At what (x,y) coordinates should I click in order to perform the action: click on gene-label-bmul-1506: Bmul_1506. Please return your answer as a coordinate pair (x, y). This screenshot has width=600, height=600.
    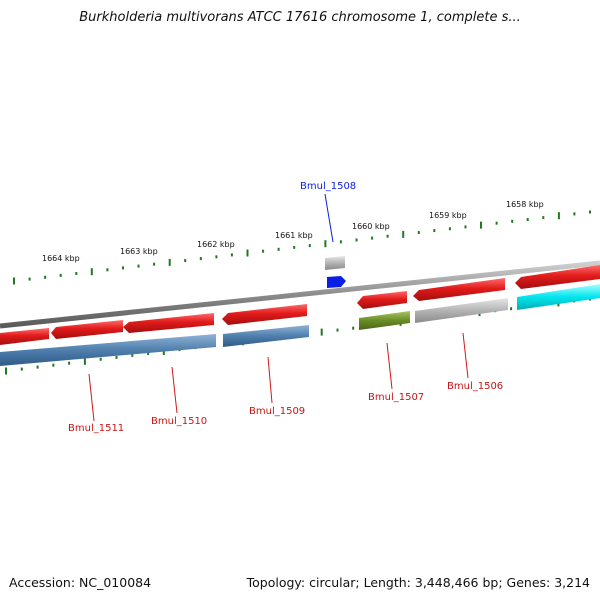
    Looking at the image, I should click on (475, 386).